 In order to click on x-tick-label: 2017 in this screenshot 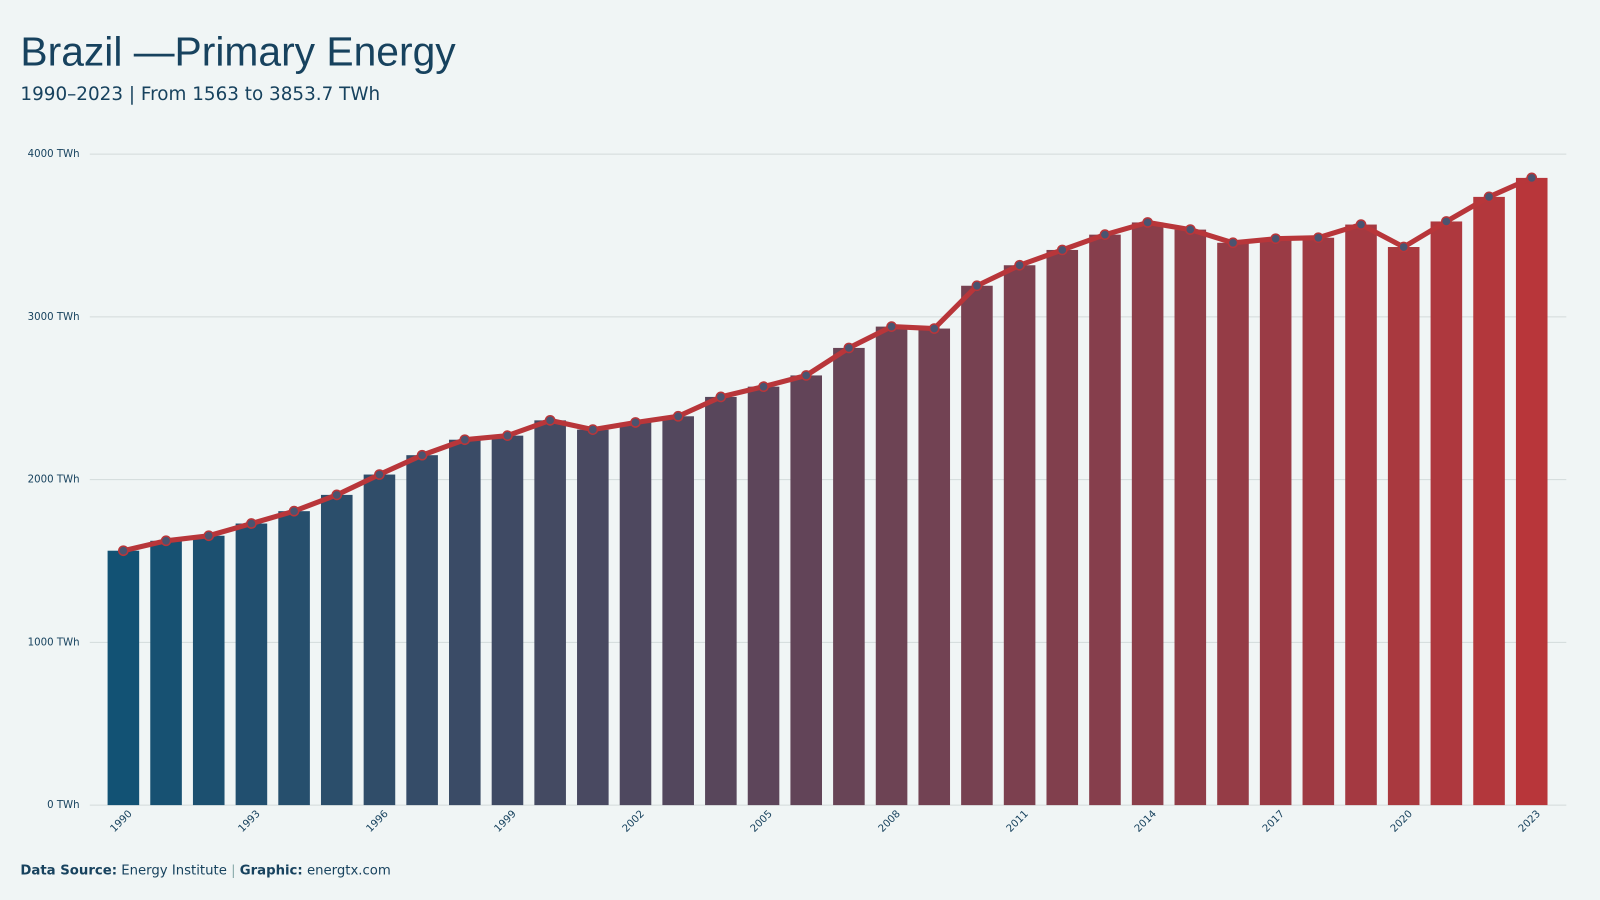, I will do `click(1274, 822)`.